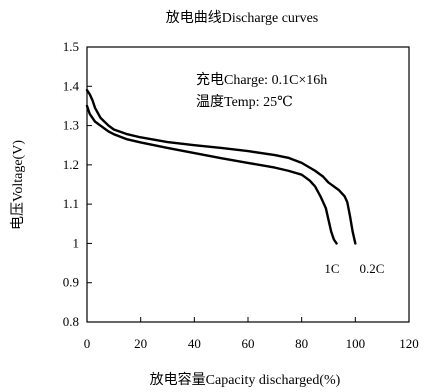  I want to click on annotation-charge: 充电Charge: 0.1C×16h, so click(261, 80).